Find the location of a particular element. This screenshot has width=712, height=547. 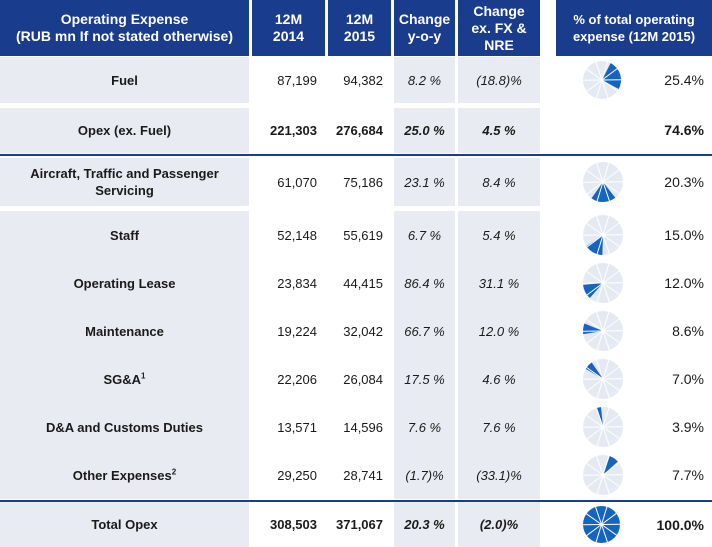

cell-change: 8.2 % is located at coordinates (424, 80).